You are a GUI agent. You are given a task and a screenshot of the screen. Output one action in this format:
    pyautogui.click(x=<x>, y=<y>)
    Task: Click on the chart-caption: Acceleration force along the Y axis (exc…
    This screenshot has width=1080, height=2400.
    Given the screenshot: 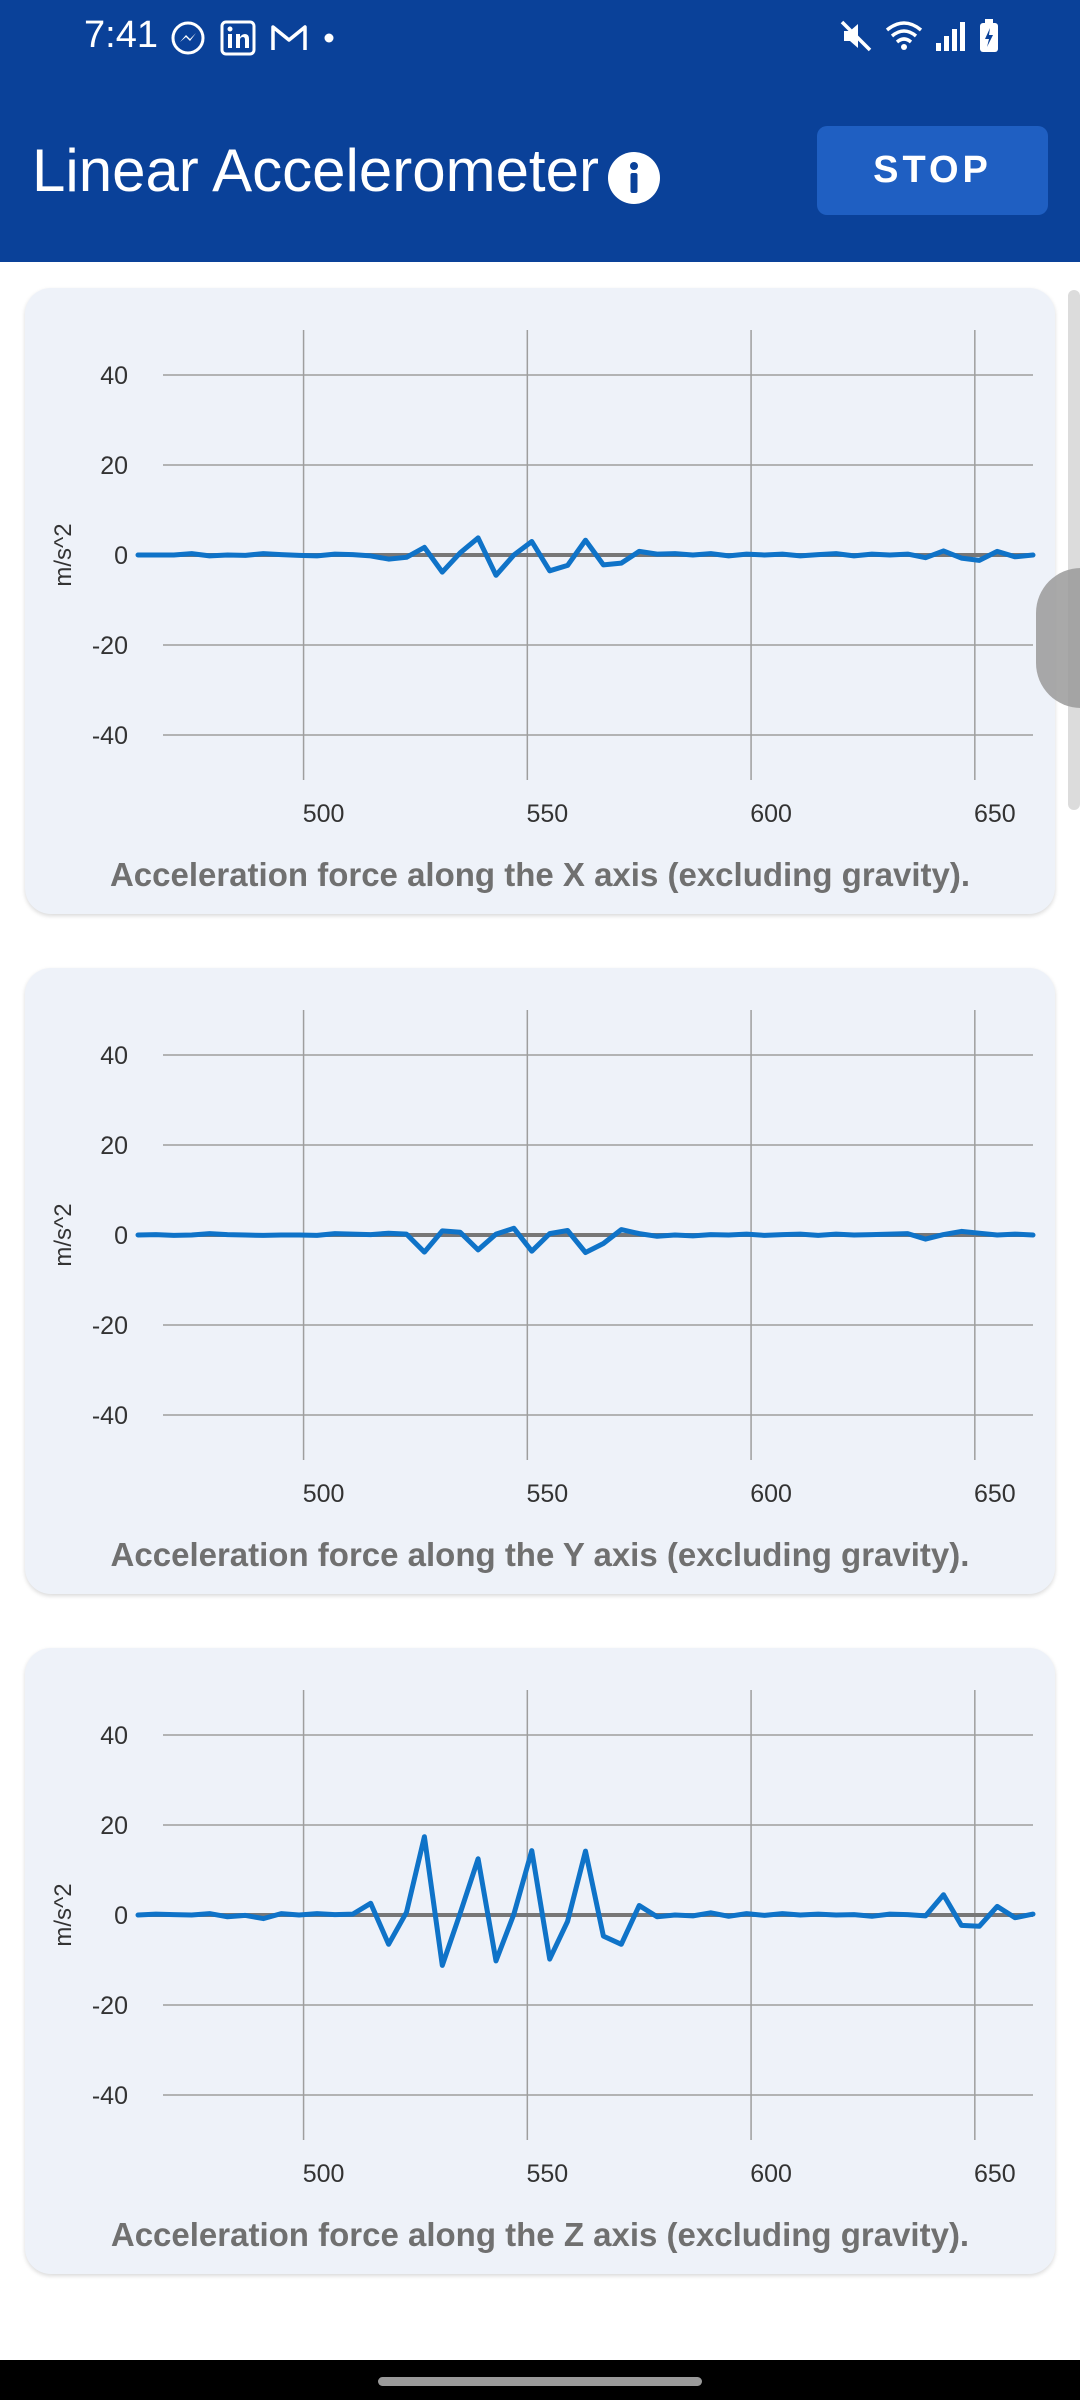 What is the action you would take?
    pyautogui.click(x=540, y=1554)
    